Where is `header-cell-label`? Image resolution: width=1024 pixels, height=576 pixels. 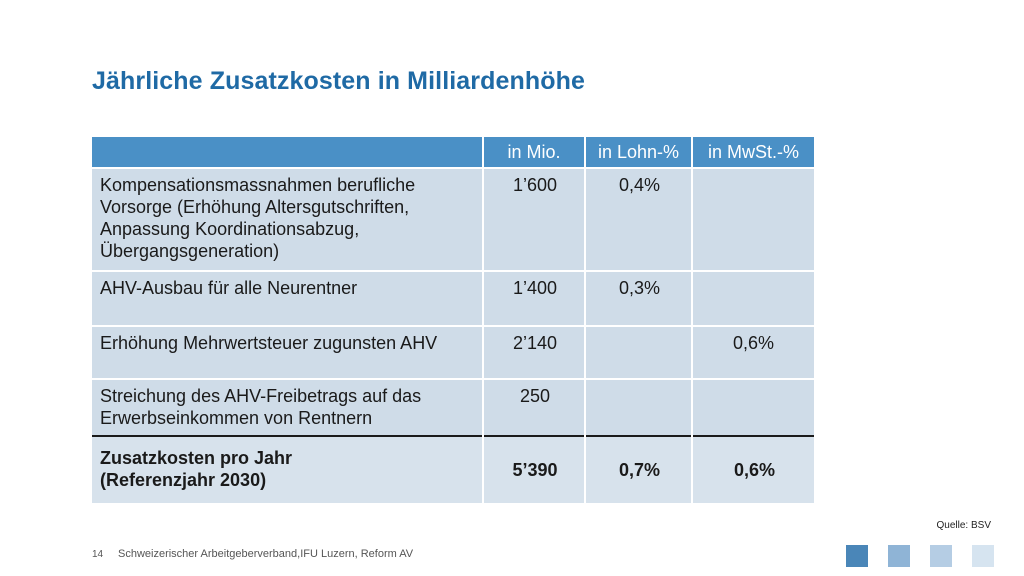
header-cell-label is located at coordinates (288, 152).